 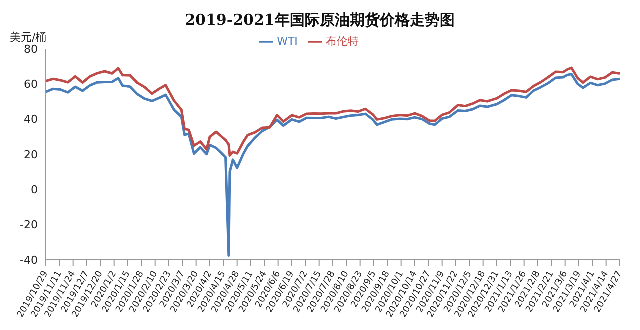 What do you see at coordinates (342, 41) in the screenshot?
I see `legend-label: 布伦特` at bounding box center [342, 41].